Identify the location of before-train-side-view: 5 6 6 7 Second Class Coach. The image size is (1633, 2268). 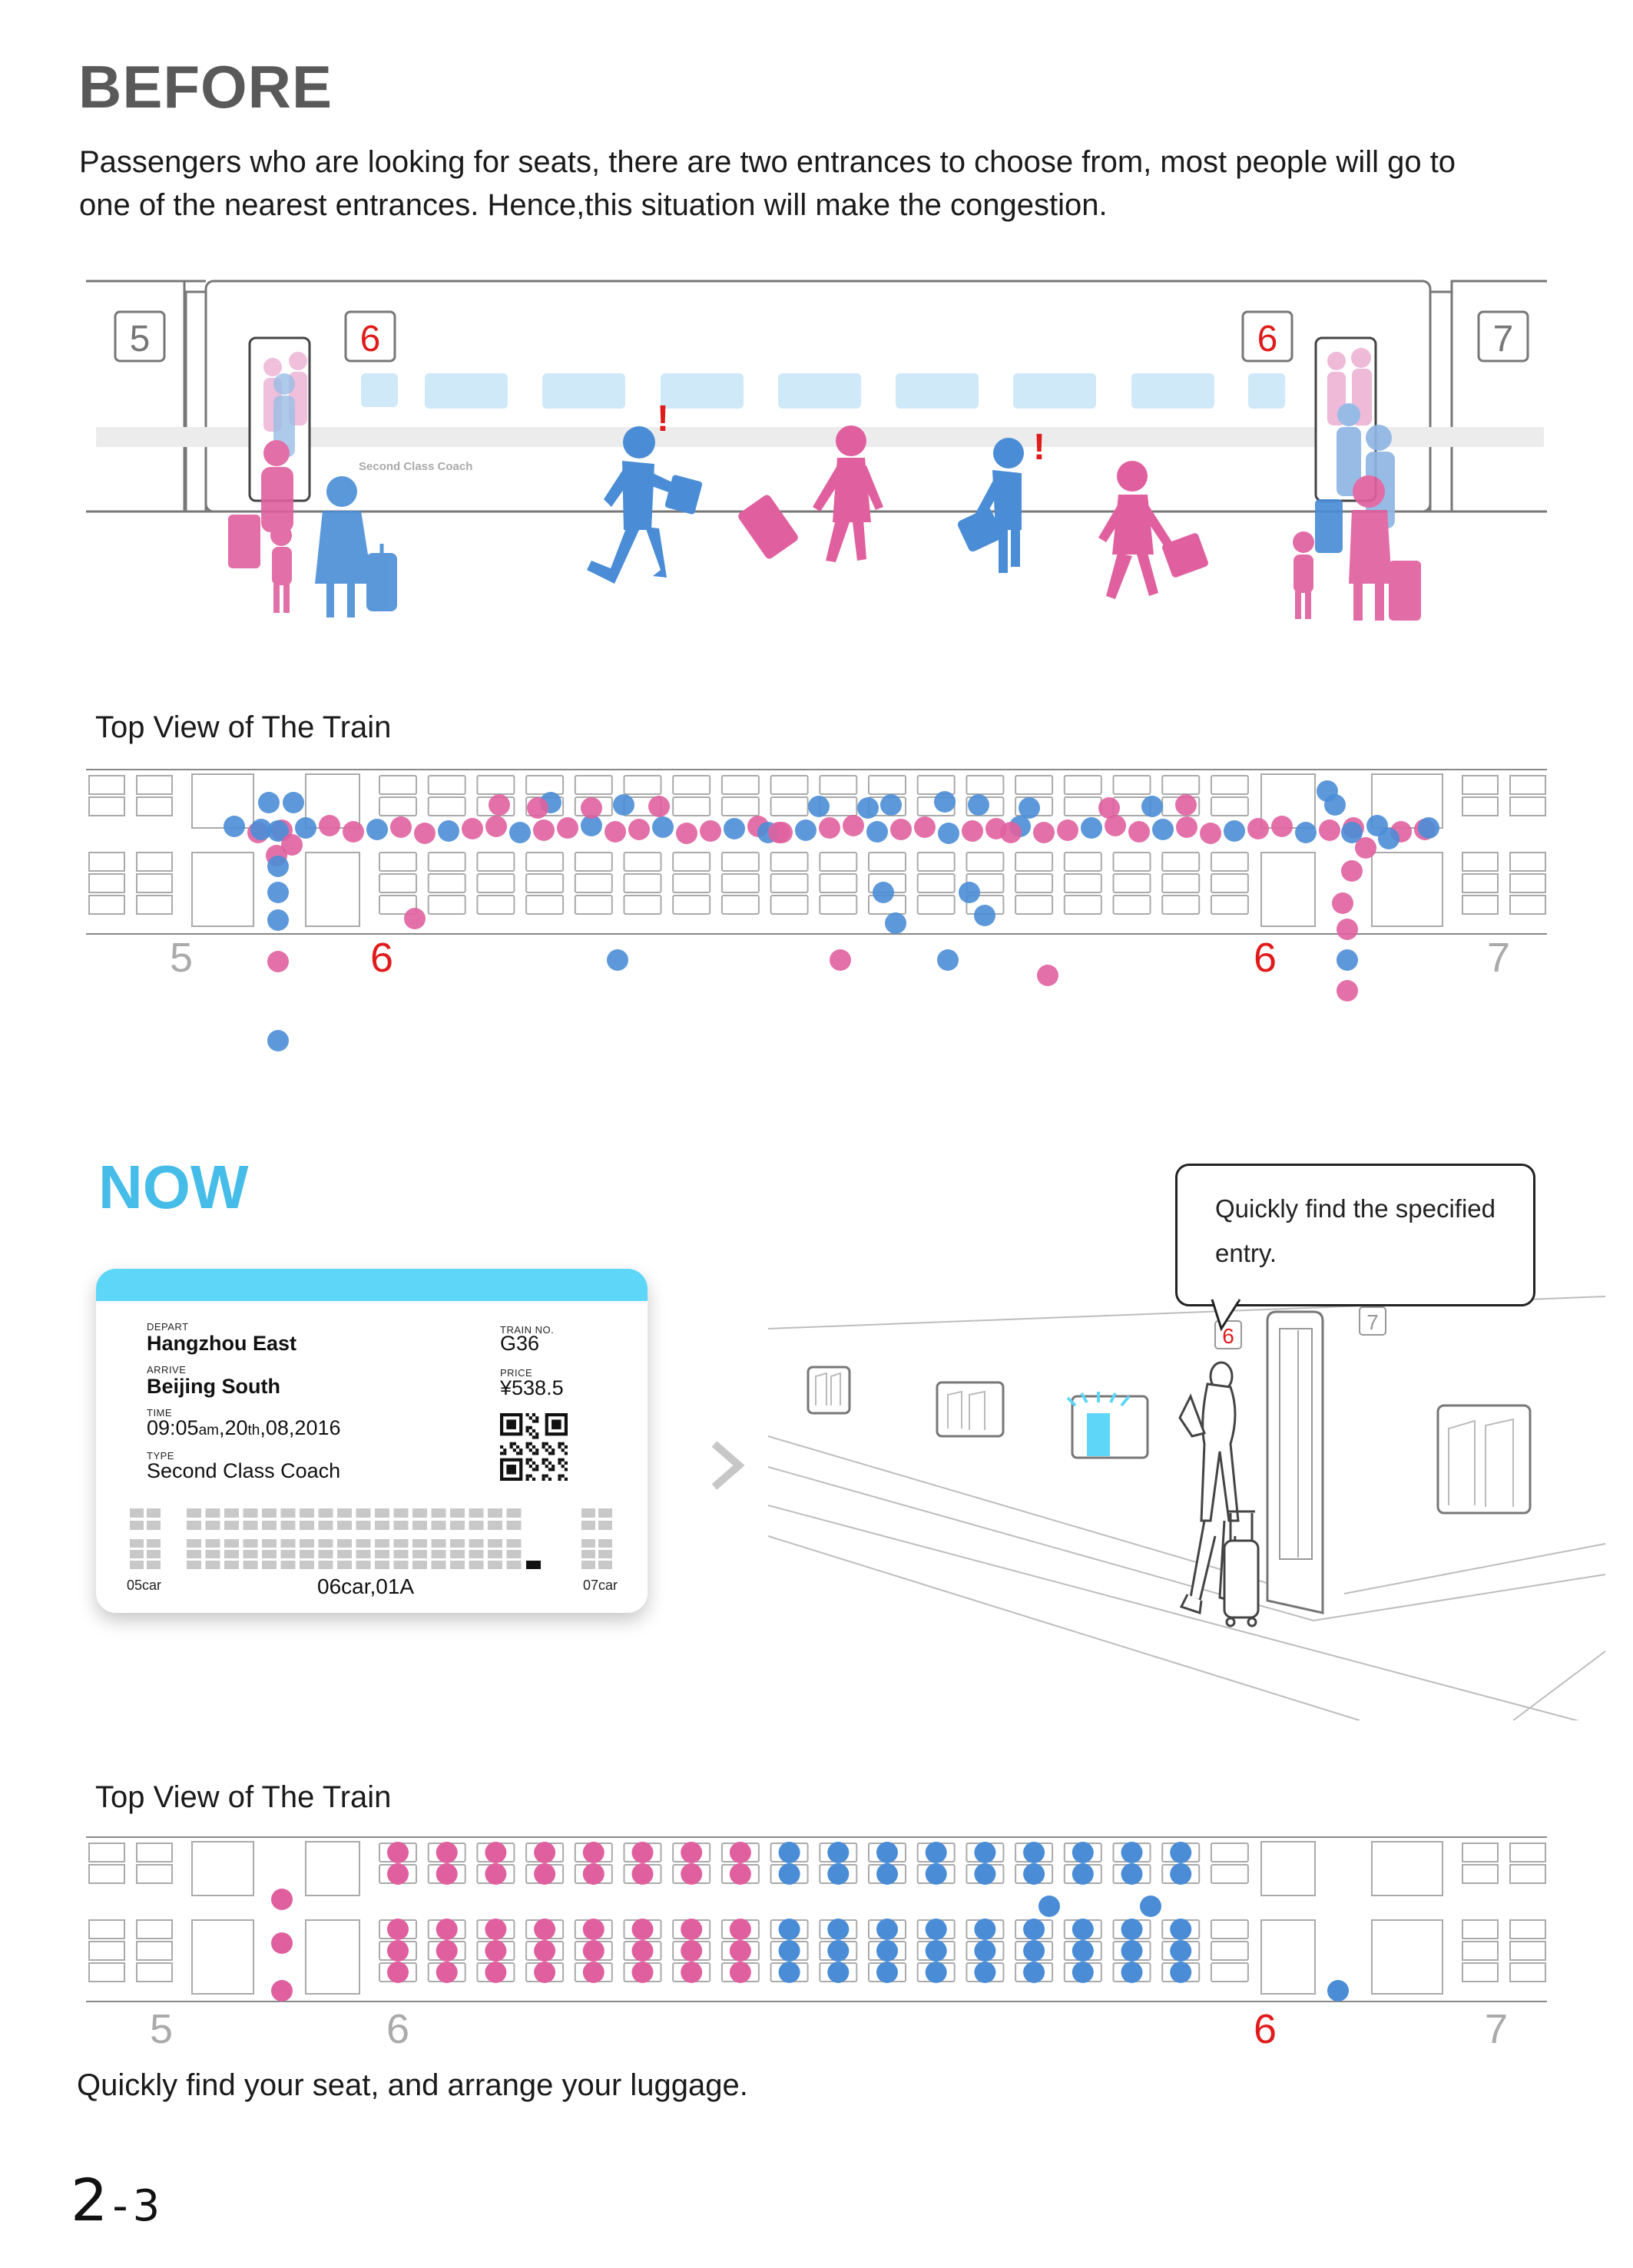
(816, 450).